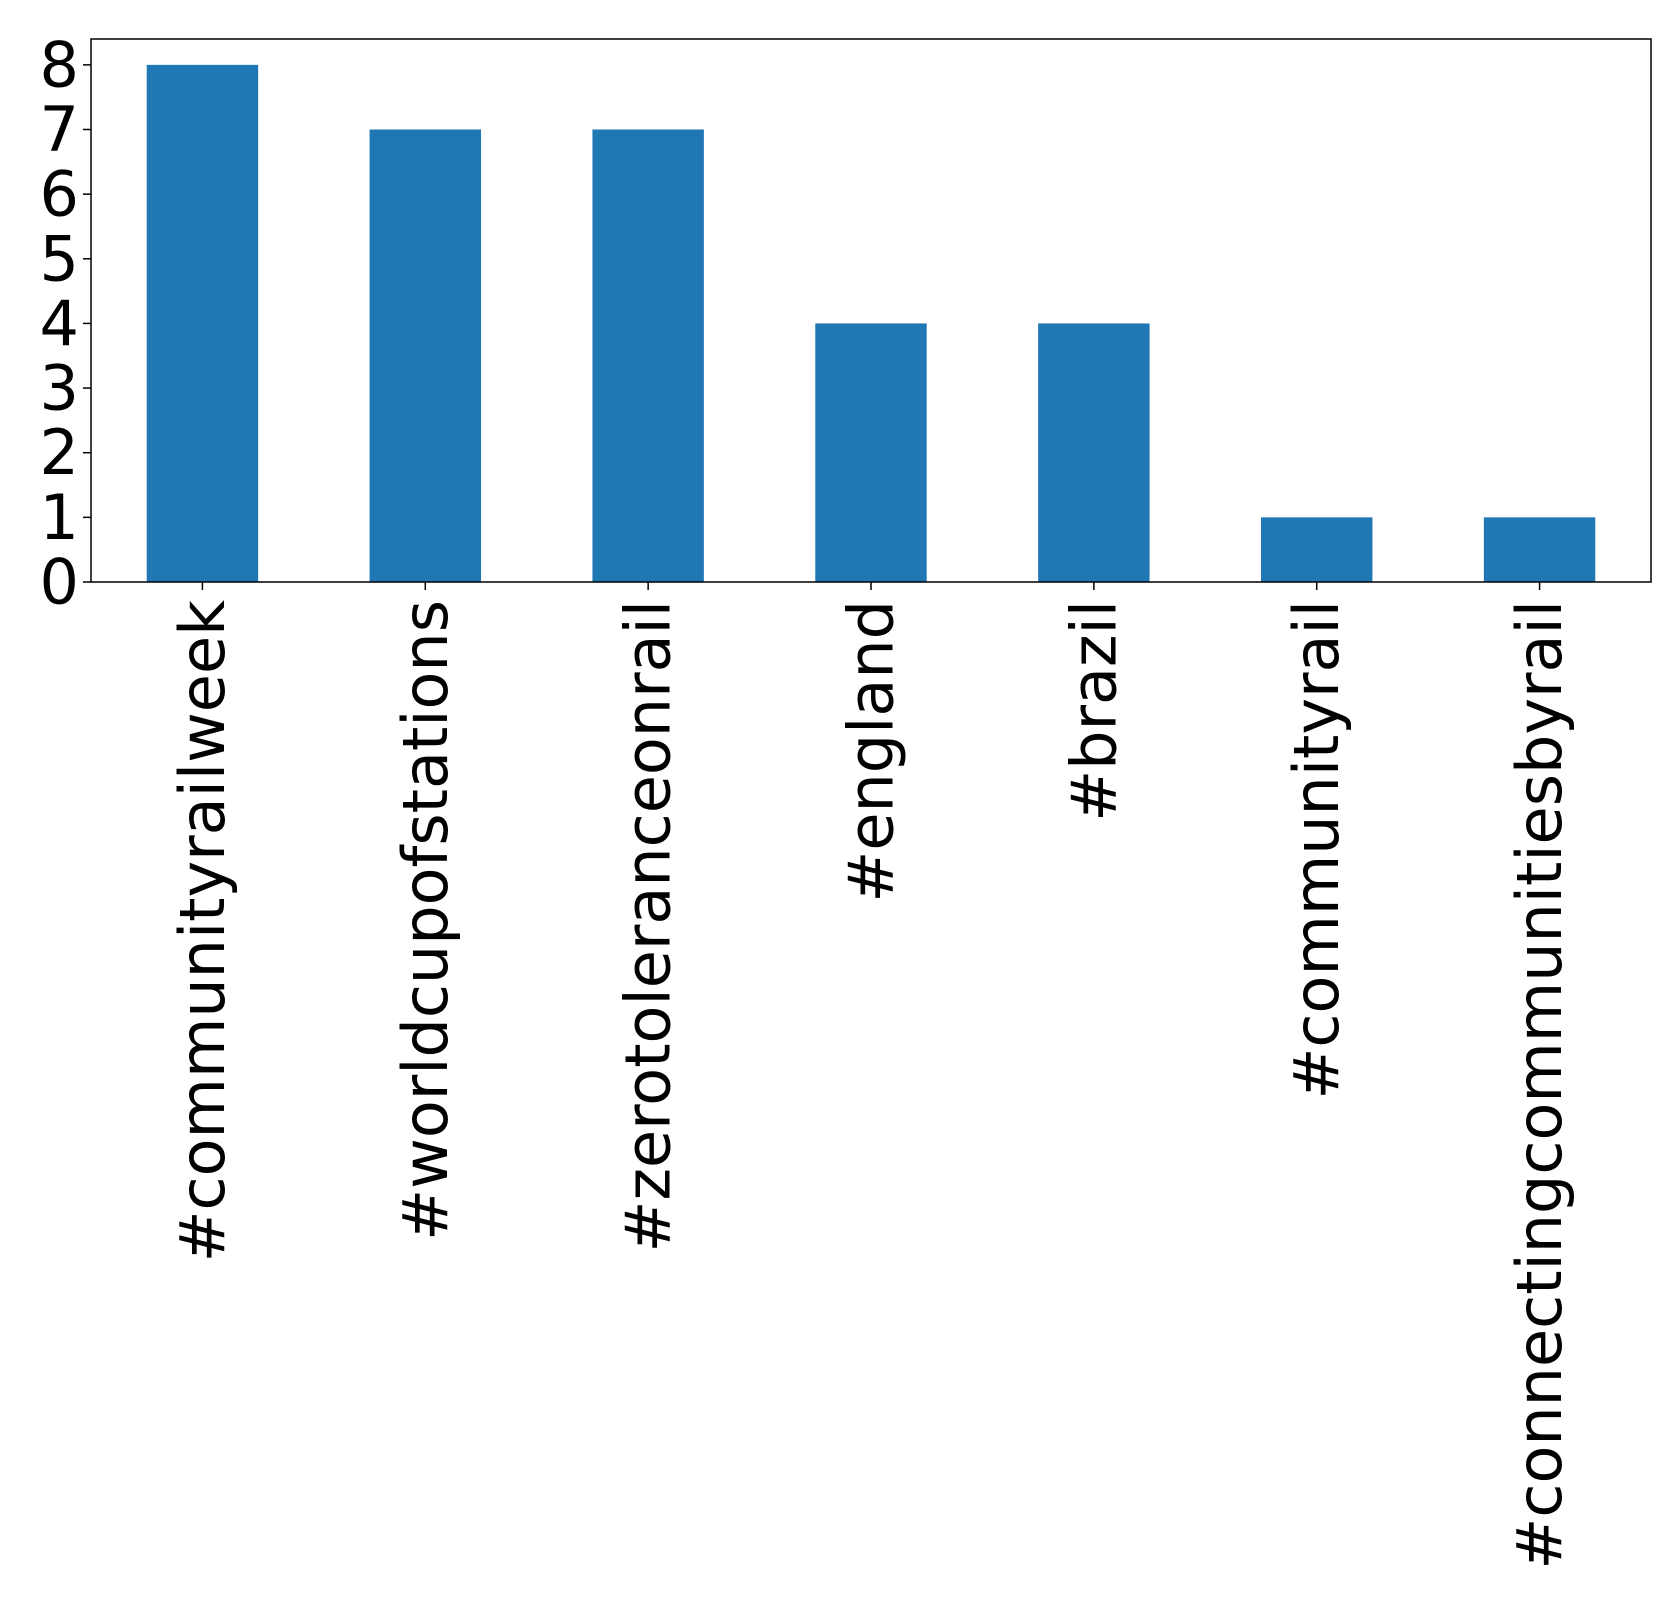  Describe the element at coordinates (59, 258) in the screenshot. I see `y-tick-label: 5` at that location.